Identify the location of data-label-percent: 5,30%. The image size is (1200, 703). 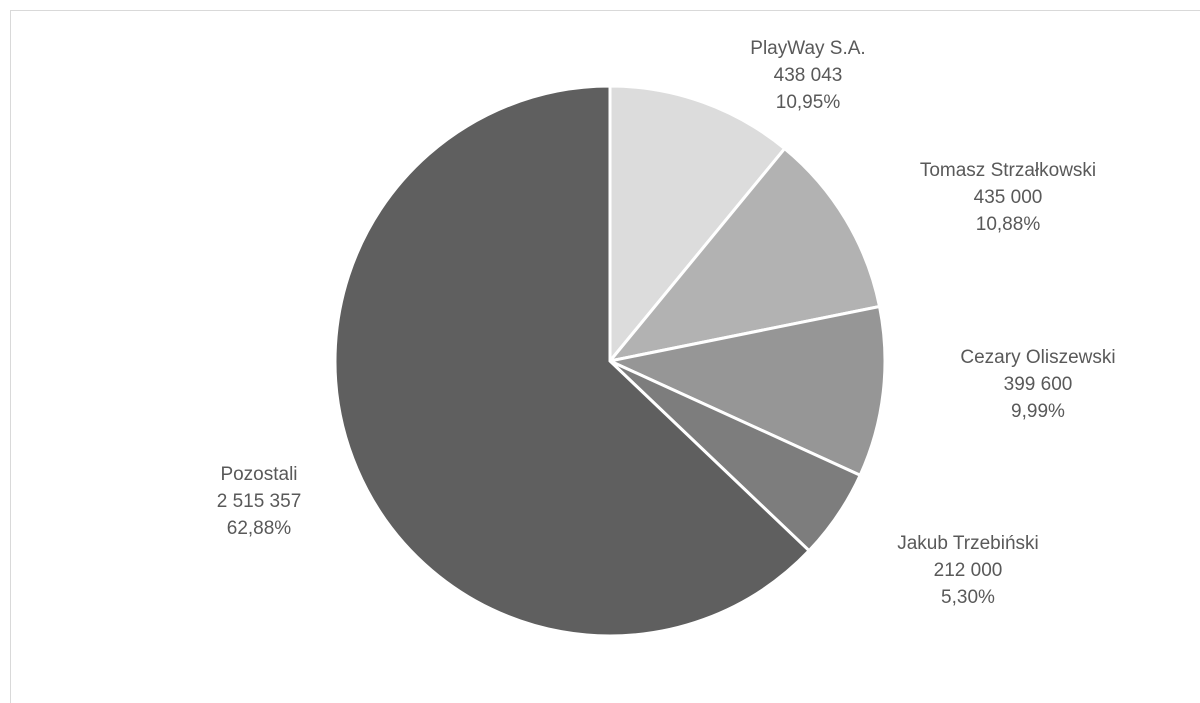
(968, 597).